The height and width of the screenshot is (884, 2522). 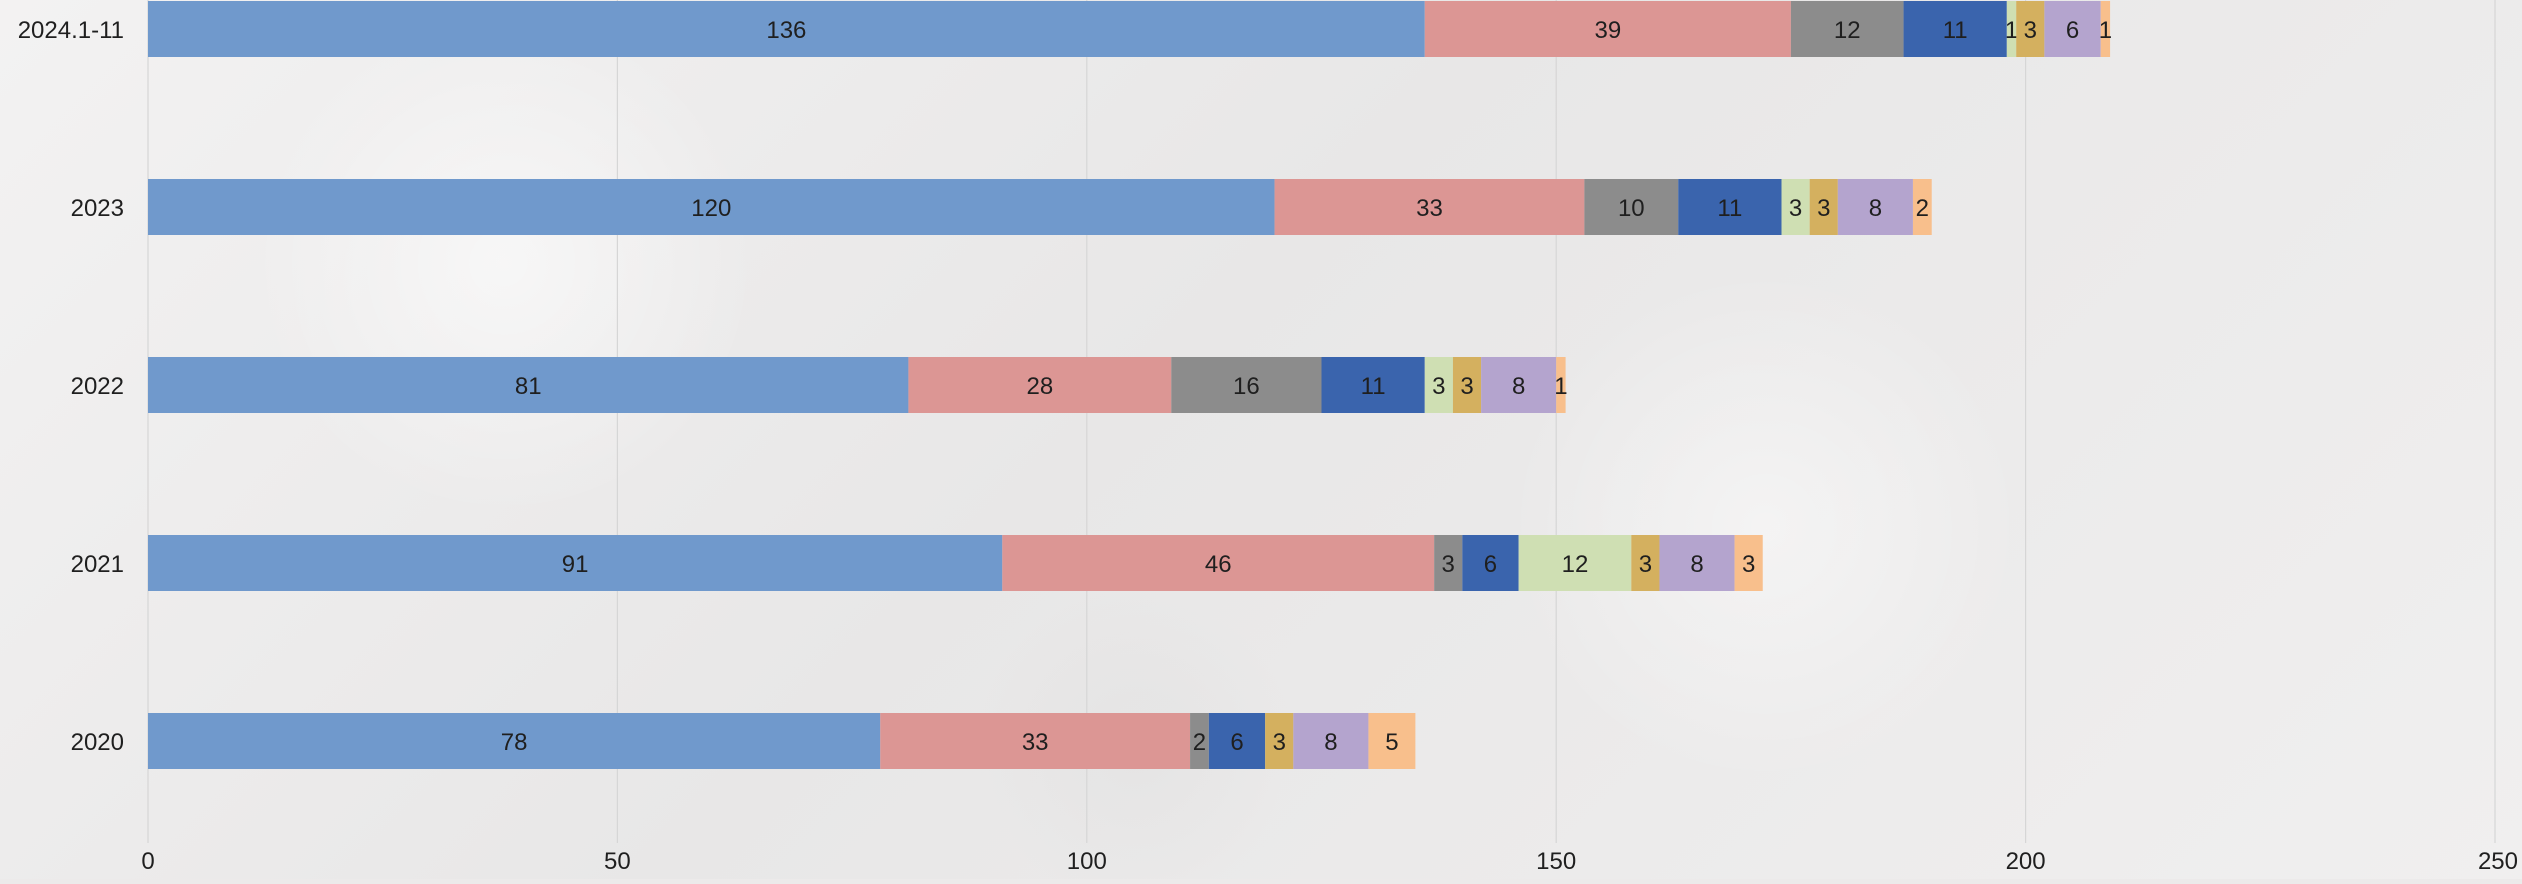 I want to click on y-category-label: 2021, so click(x=97, y=564).